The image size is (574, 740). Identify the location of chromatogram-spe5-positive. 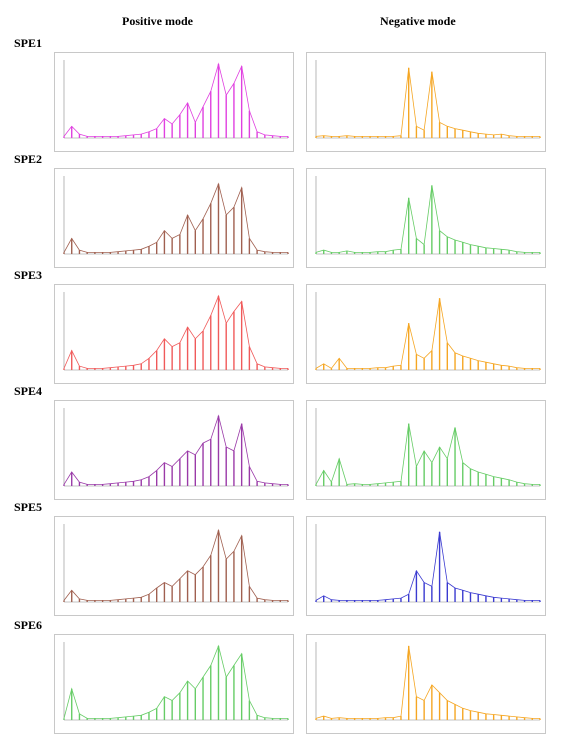
(174, 566).